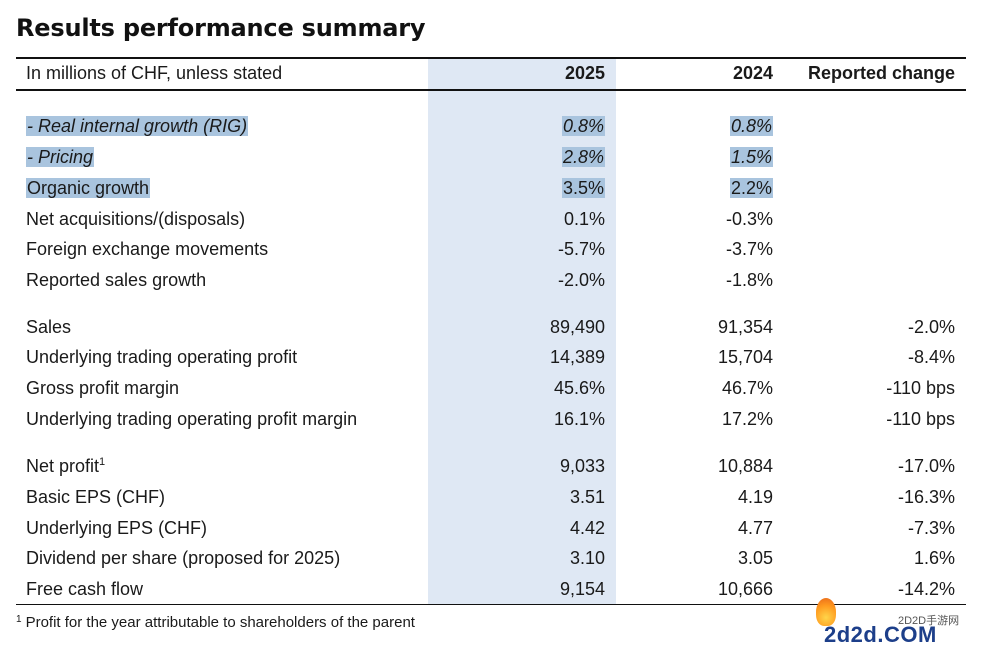 This screenshot has height=648, width=1000. Describe the element at coordinates (749, 280) in the screenshot. I see `row-value-2024: -1.8%` at that location.